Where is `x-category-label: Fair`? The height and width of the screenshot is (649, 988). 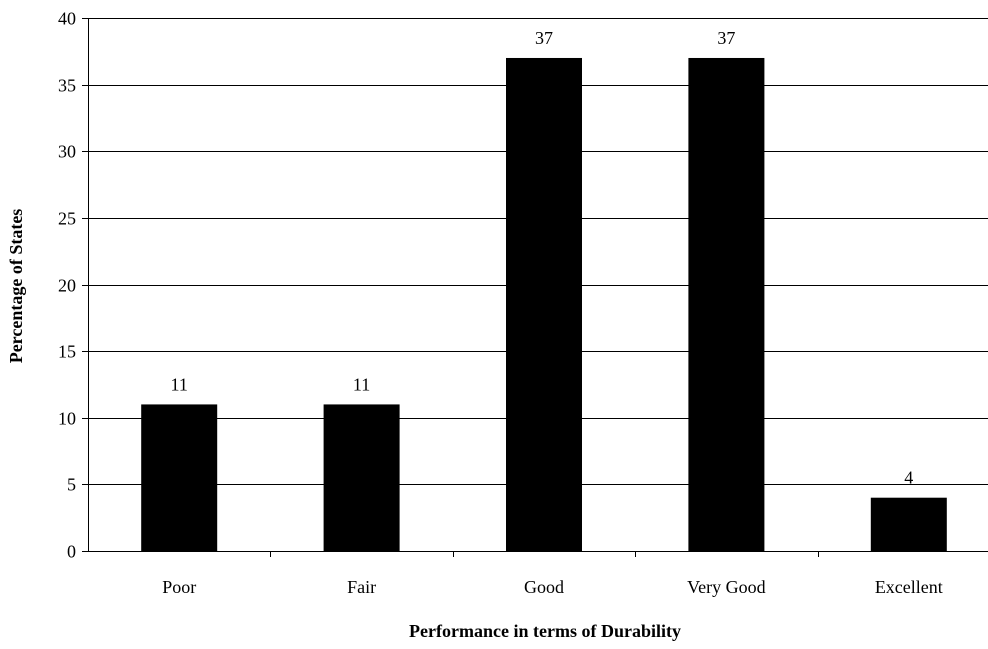
x-category-label: Fair is located at coordinates (361, 587).